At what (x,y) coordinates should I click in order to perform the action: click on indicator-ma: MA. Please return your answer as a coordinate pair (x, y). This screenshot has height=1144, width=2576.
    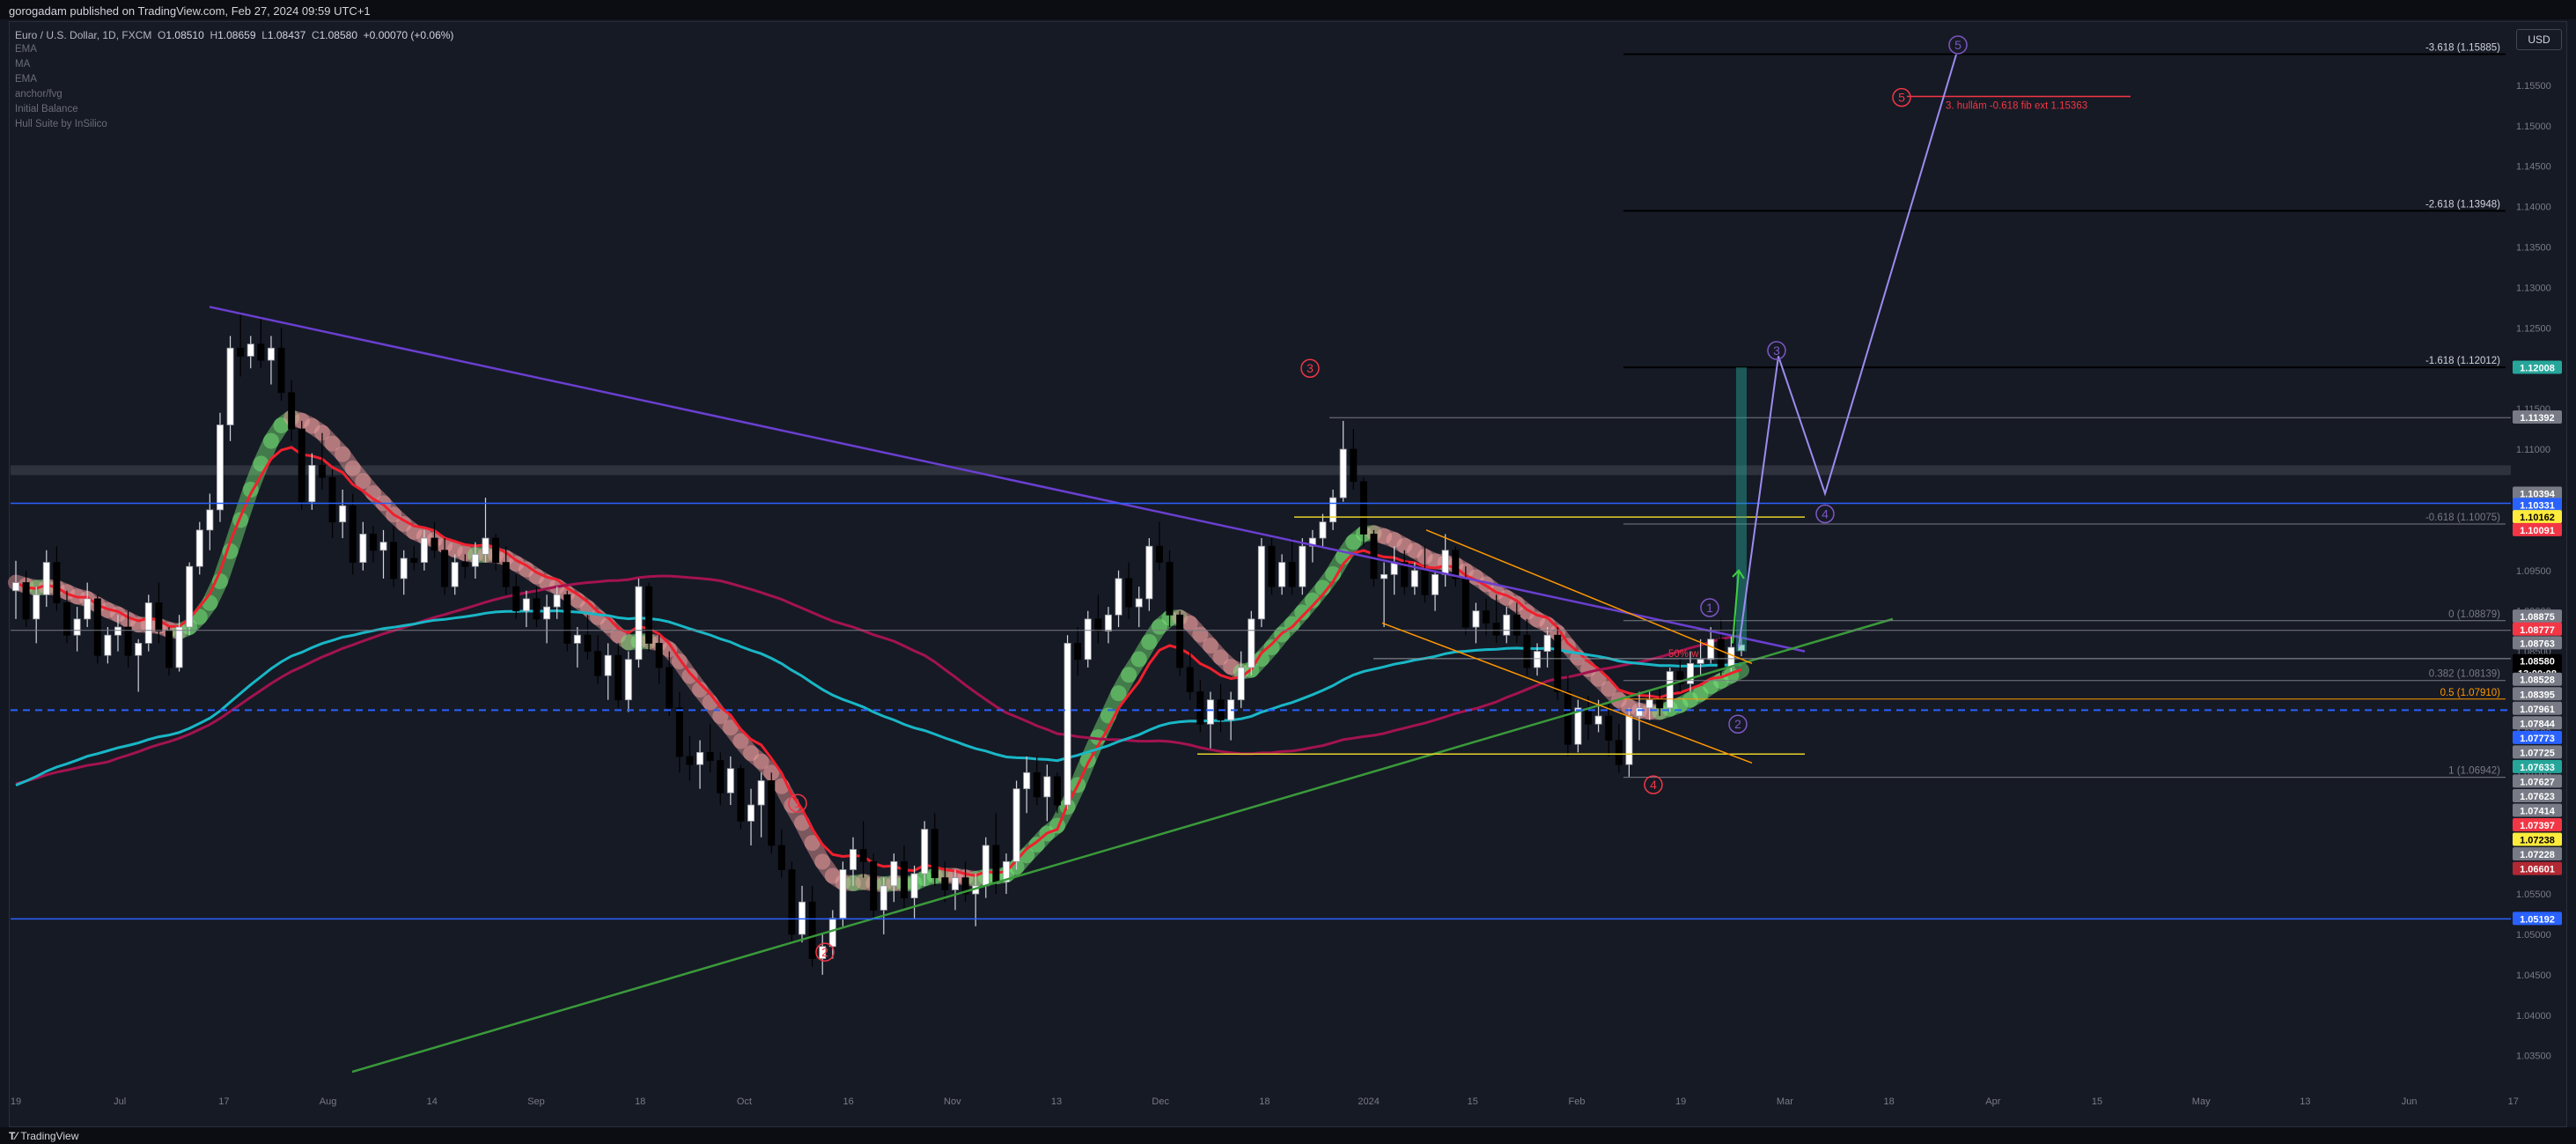
    Looking at the image, I should click on (23, 64).